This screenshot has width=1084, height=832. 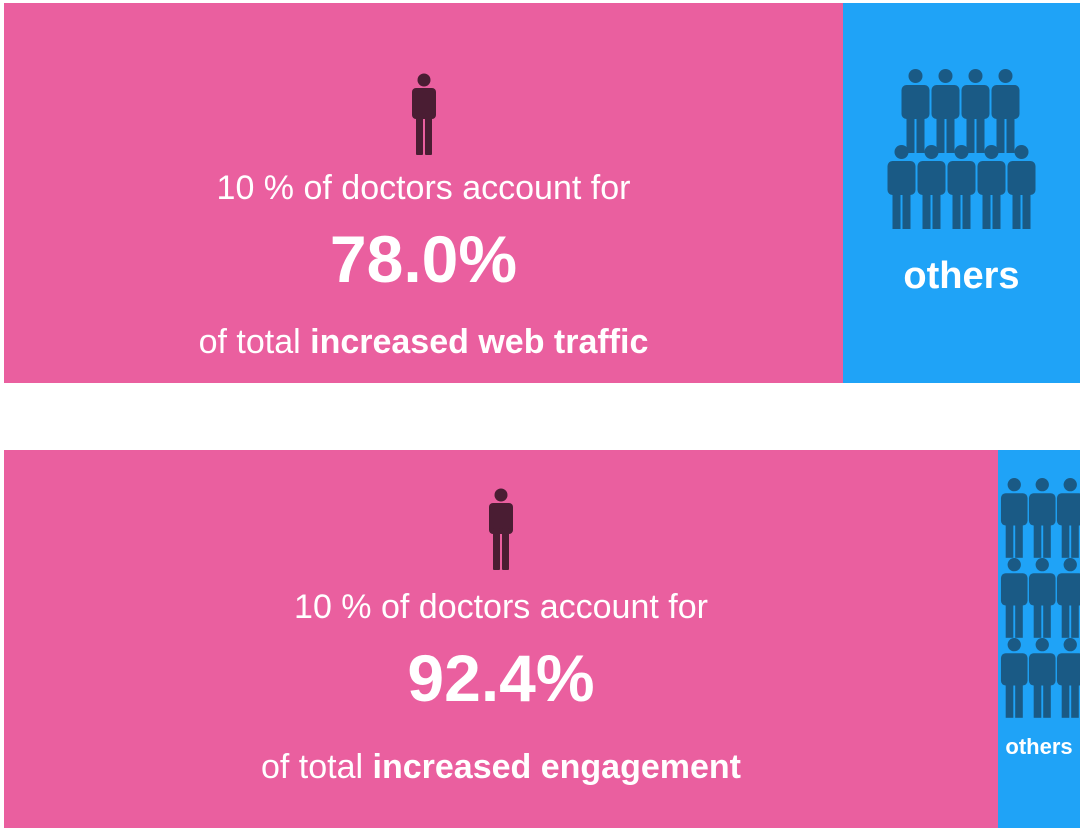 What do you see at coordinates (423, 259) in the screenshot?
I see `percentage-value: 78.0%` at bounding box center [423, 259].